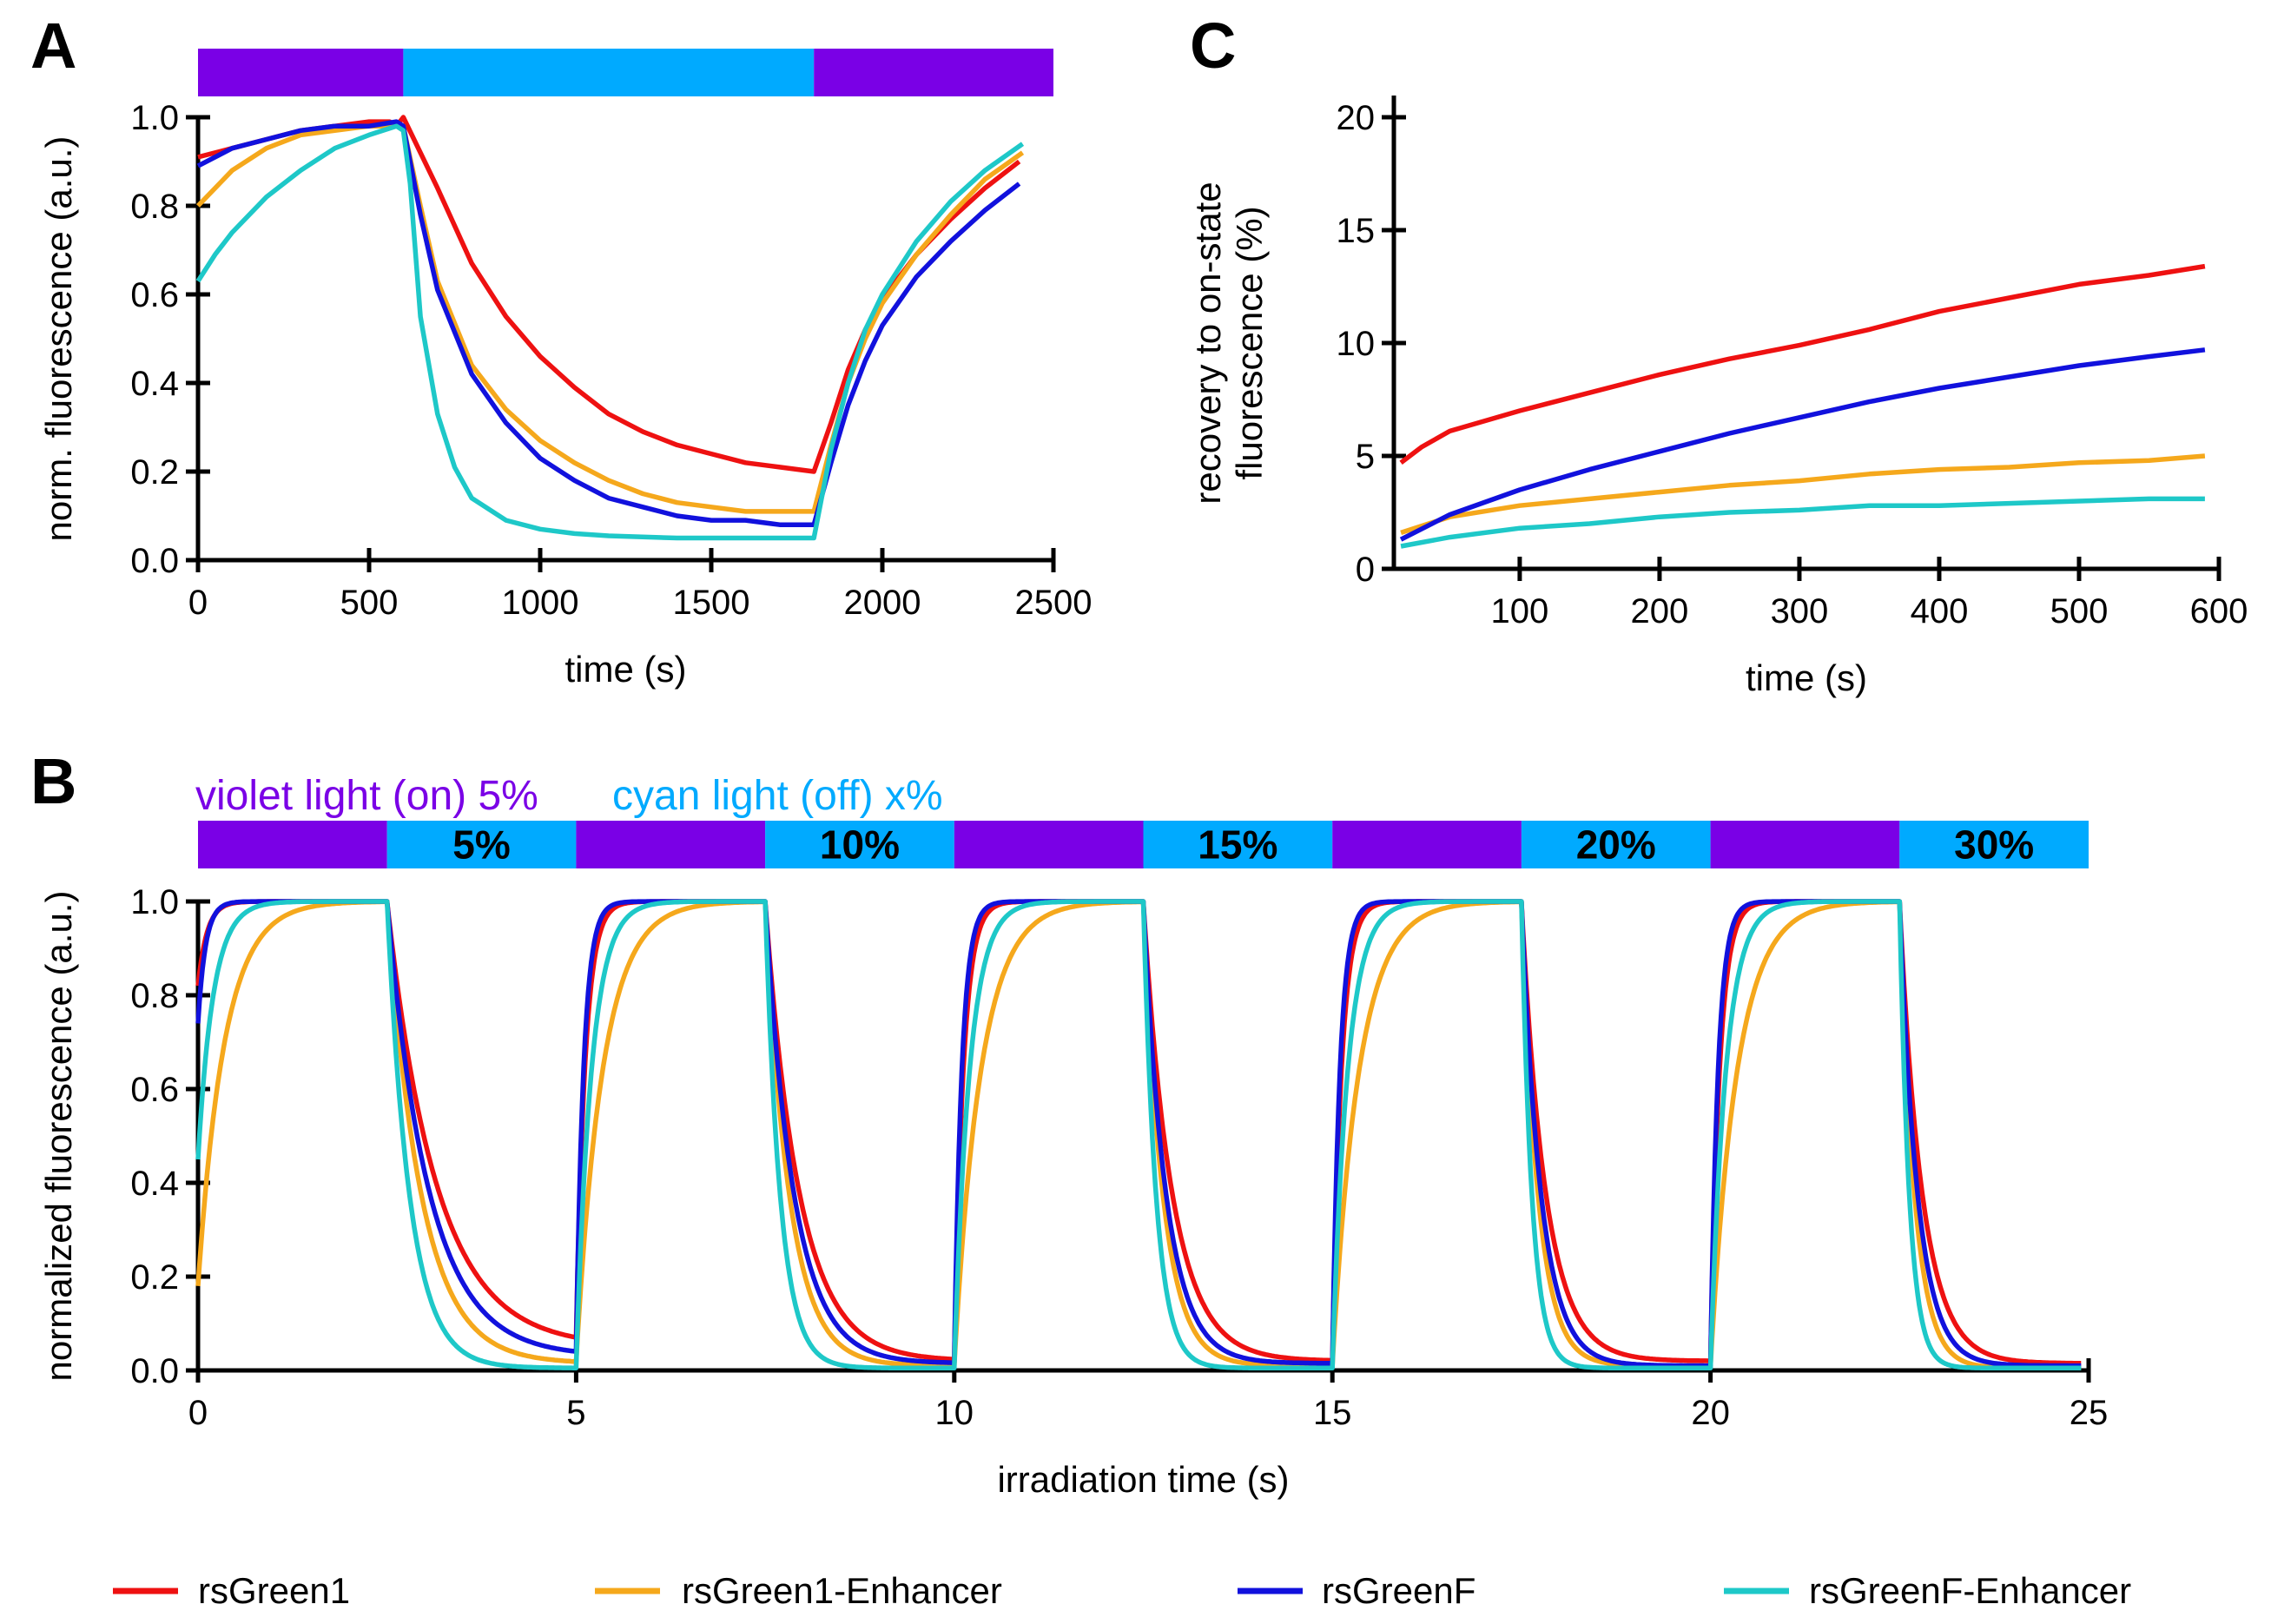 The height and width of the screenshot is (1624, 2271). What do you see at coordinates (1803, 494) in the screenshot?
I see `series-line-c-rsgreen1-enhancer` at bounding box center [1803, 494].